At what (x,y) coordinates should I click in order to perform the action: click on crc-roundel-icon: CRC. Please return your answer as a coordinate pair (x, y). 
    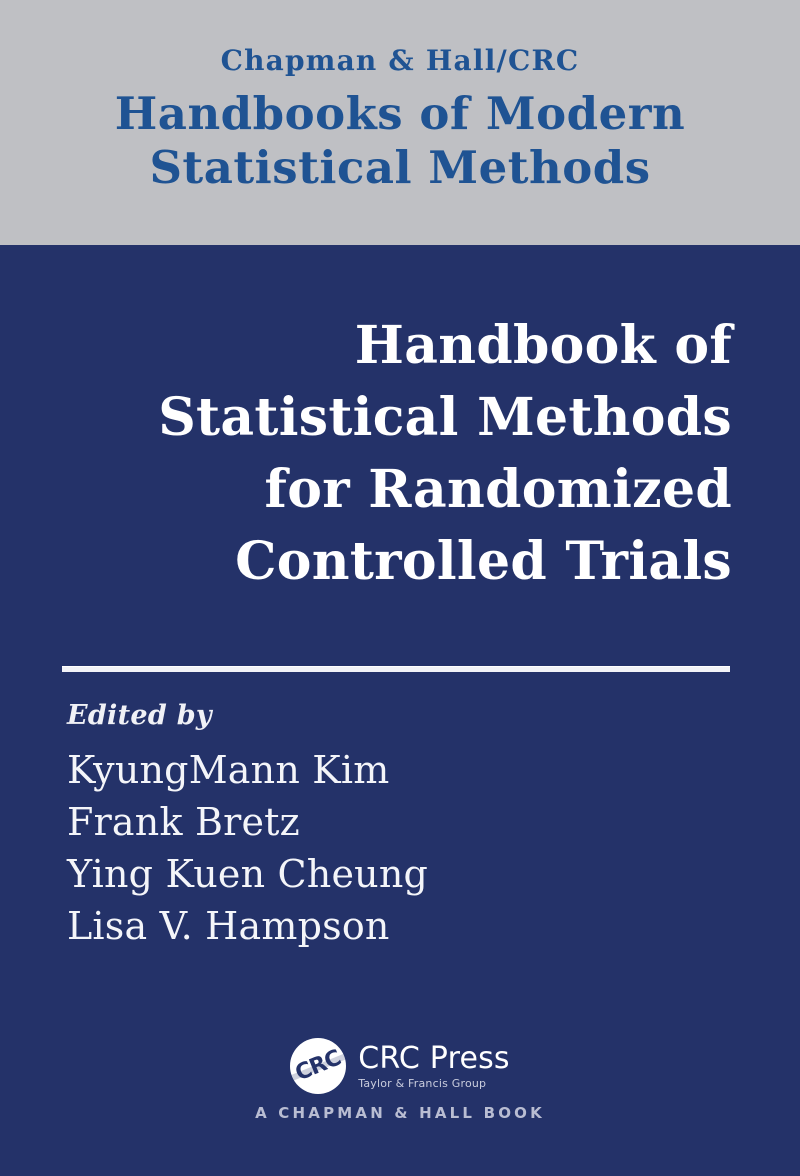
    Looking at the image, I should click on (318, 1066).